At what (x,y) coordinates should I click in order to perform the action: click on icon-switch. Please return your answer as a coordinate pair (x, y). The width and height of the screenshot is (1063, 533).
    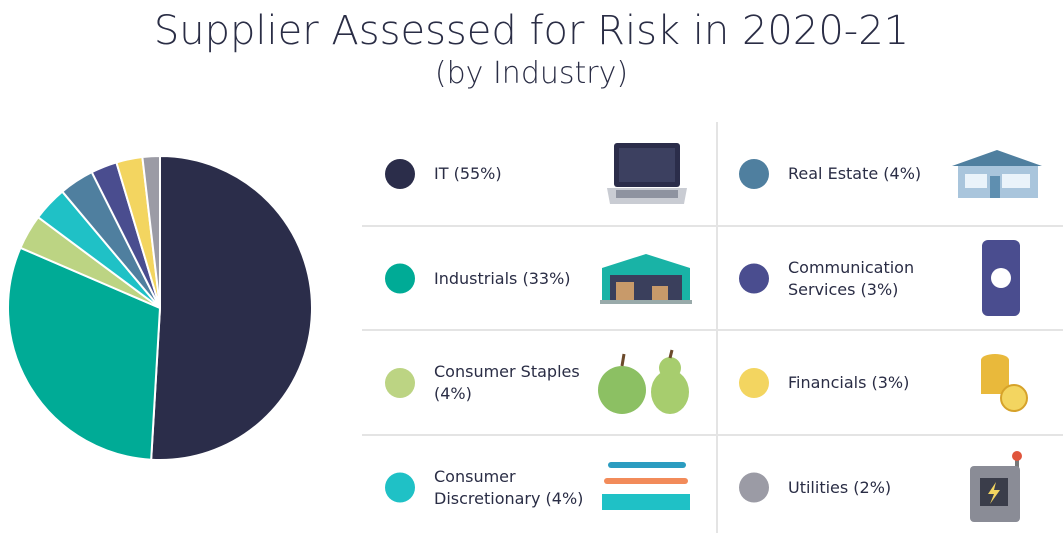
    Looking at the image, I should click on (996, 486).